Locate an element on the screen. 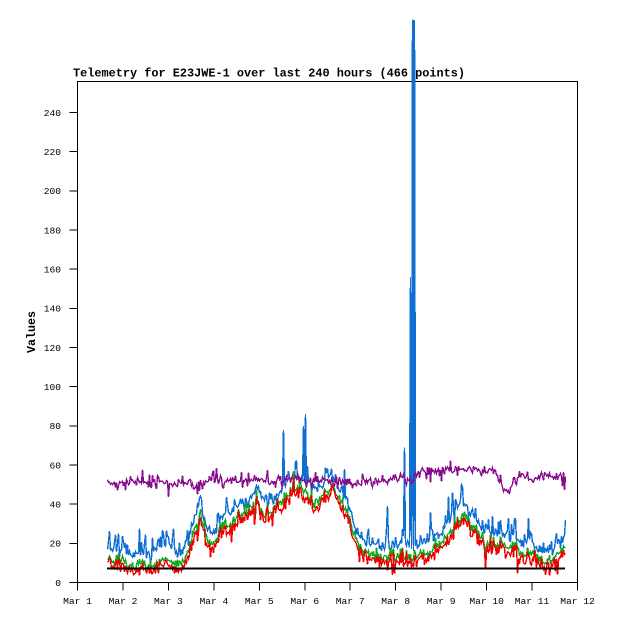  svg-text: Mar 7 is located at coordinates (350, 601).